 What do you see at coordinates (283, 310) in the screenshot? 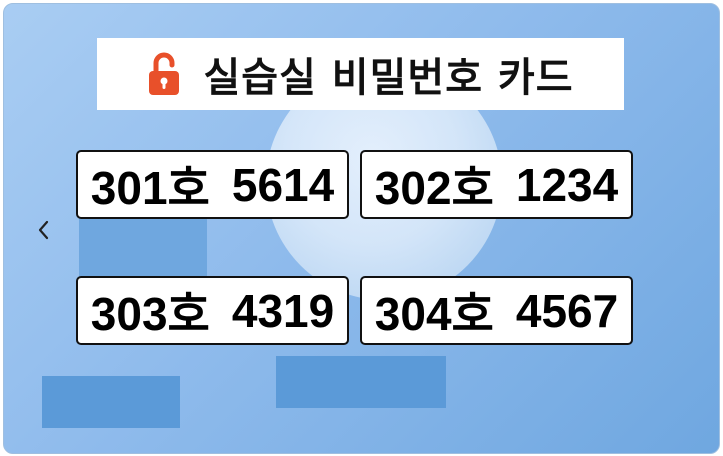
I see `room-password: 4319` at bounding box center [283, 310].